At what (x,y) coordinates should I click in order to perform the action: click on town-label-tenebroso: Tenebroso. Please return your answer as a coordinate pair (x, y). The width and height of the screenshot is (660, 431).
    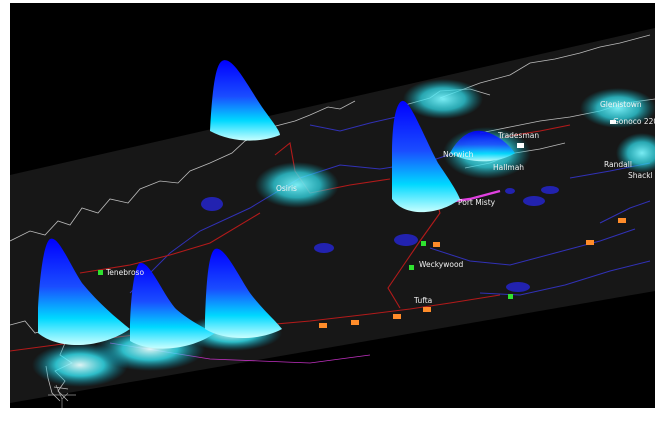
    Looking at the image, I should click on (124, 272).